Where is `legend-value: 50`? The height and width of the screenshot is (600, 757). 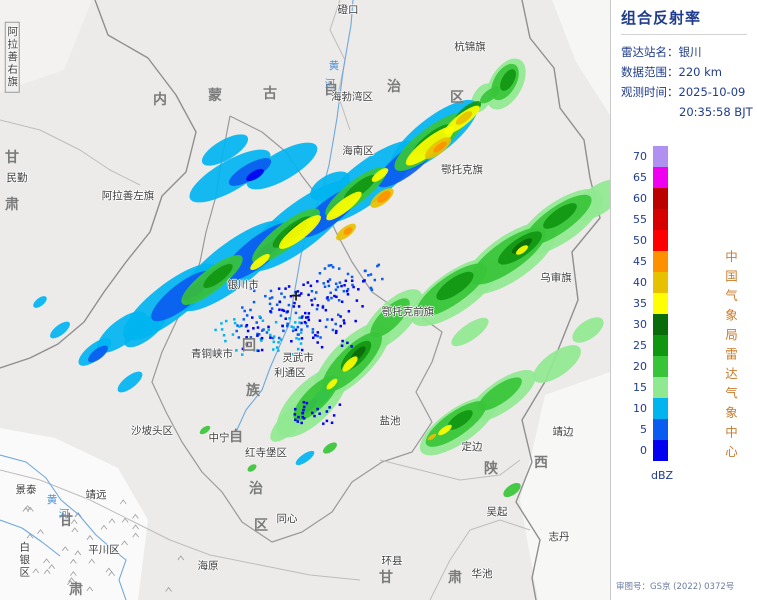 legend-value: 50 is located at coordinates (640, 240).